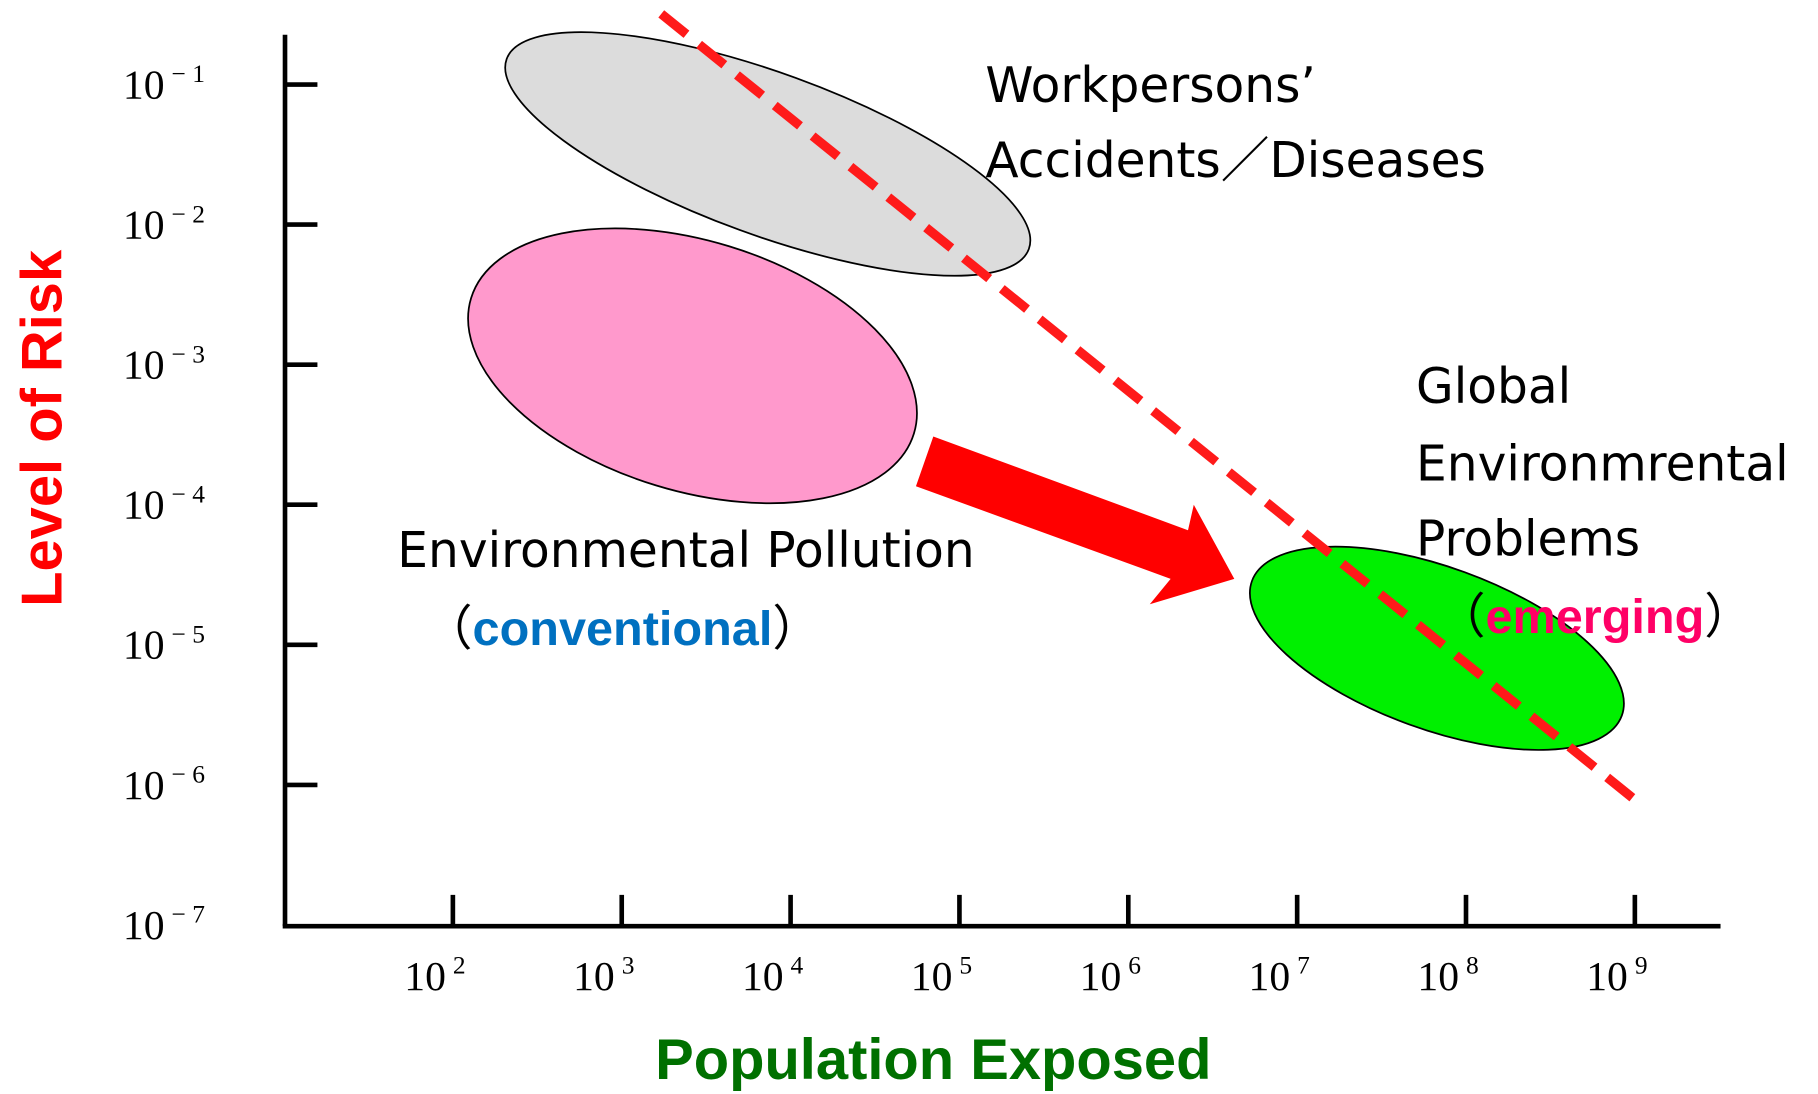 The width and height of the screenshot is (1818, 1094). What do you see at coordinates (188, 774) in the screenshot?
I see `tick-exponent: − 6` at bounding box center [188, 774].